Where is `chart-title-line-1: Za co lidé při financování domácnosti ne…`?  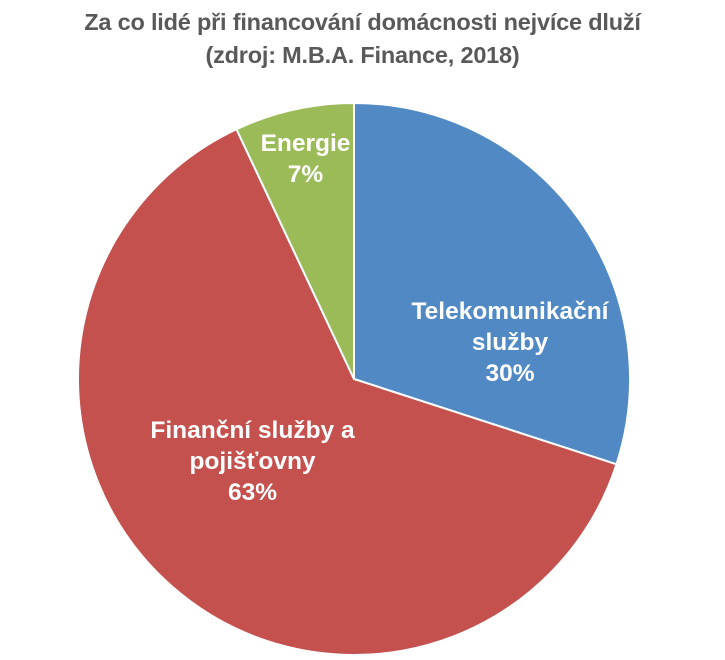
chart-title-line-1: Za co lidé při financování domácnosti ne… is located at coordinates (362, 22).